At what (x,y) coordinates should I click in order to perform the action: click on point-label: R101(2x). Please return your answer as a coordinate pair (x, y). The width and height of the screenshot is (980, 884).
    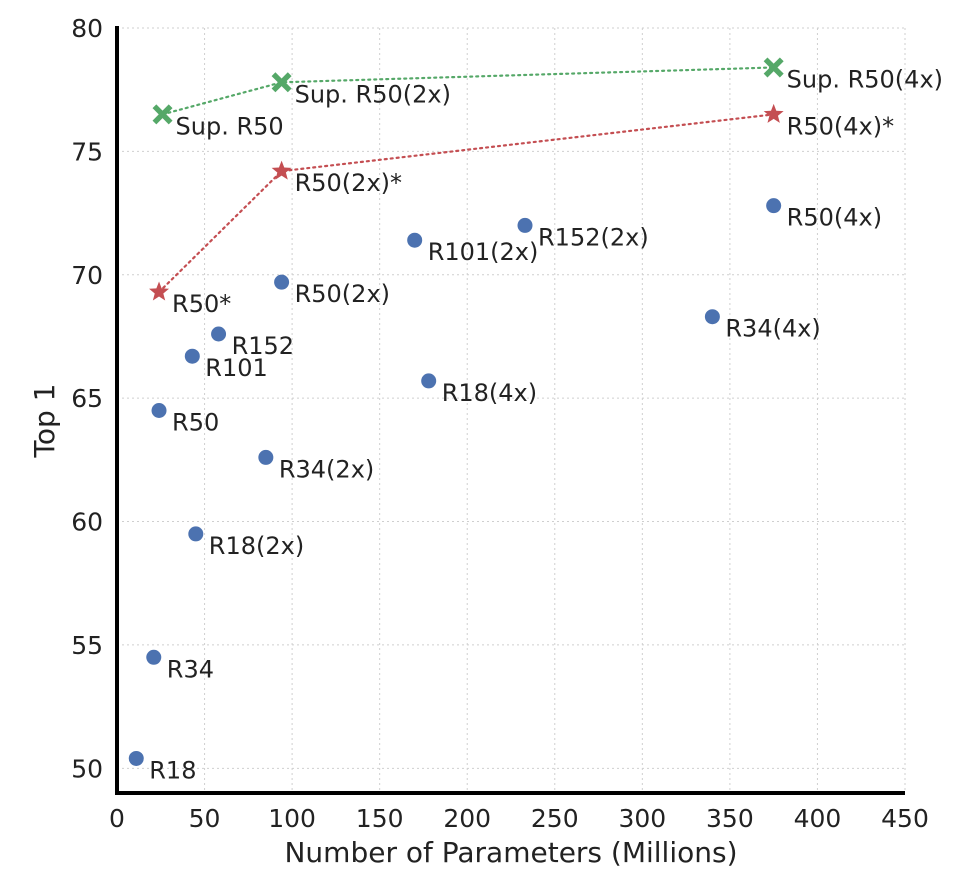
    Looking at the image, I should click on (483, 252).